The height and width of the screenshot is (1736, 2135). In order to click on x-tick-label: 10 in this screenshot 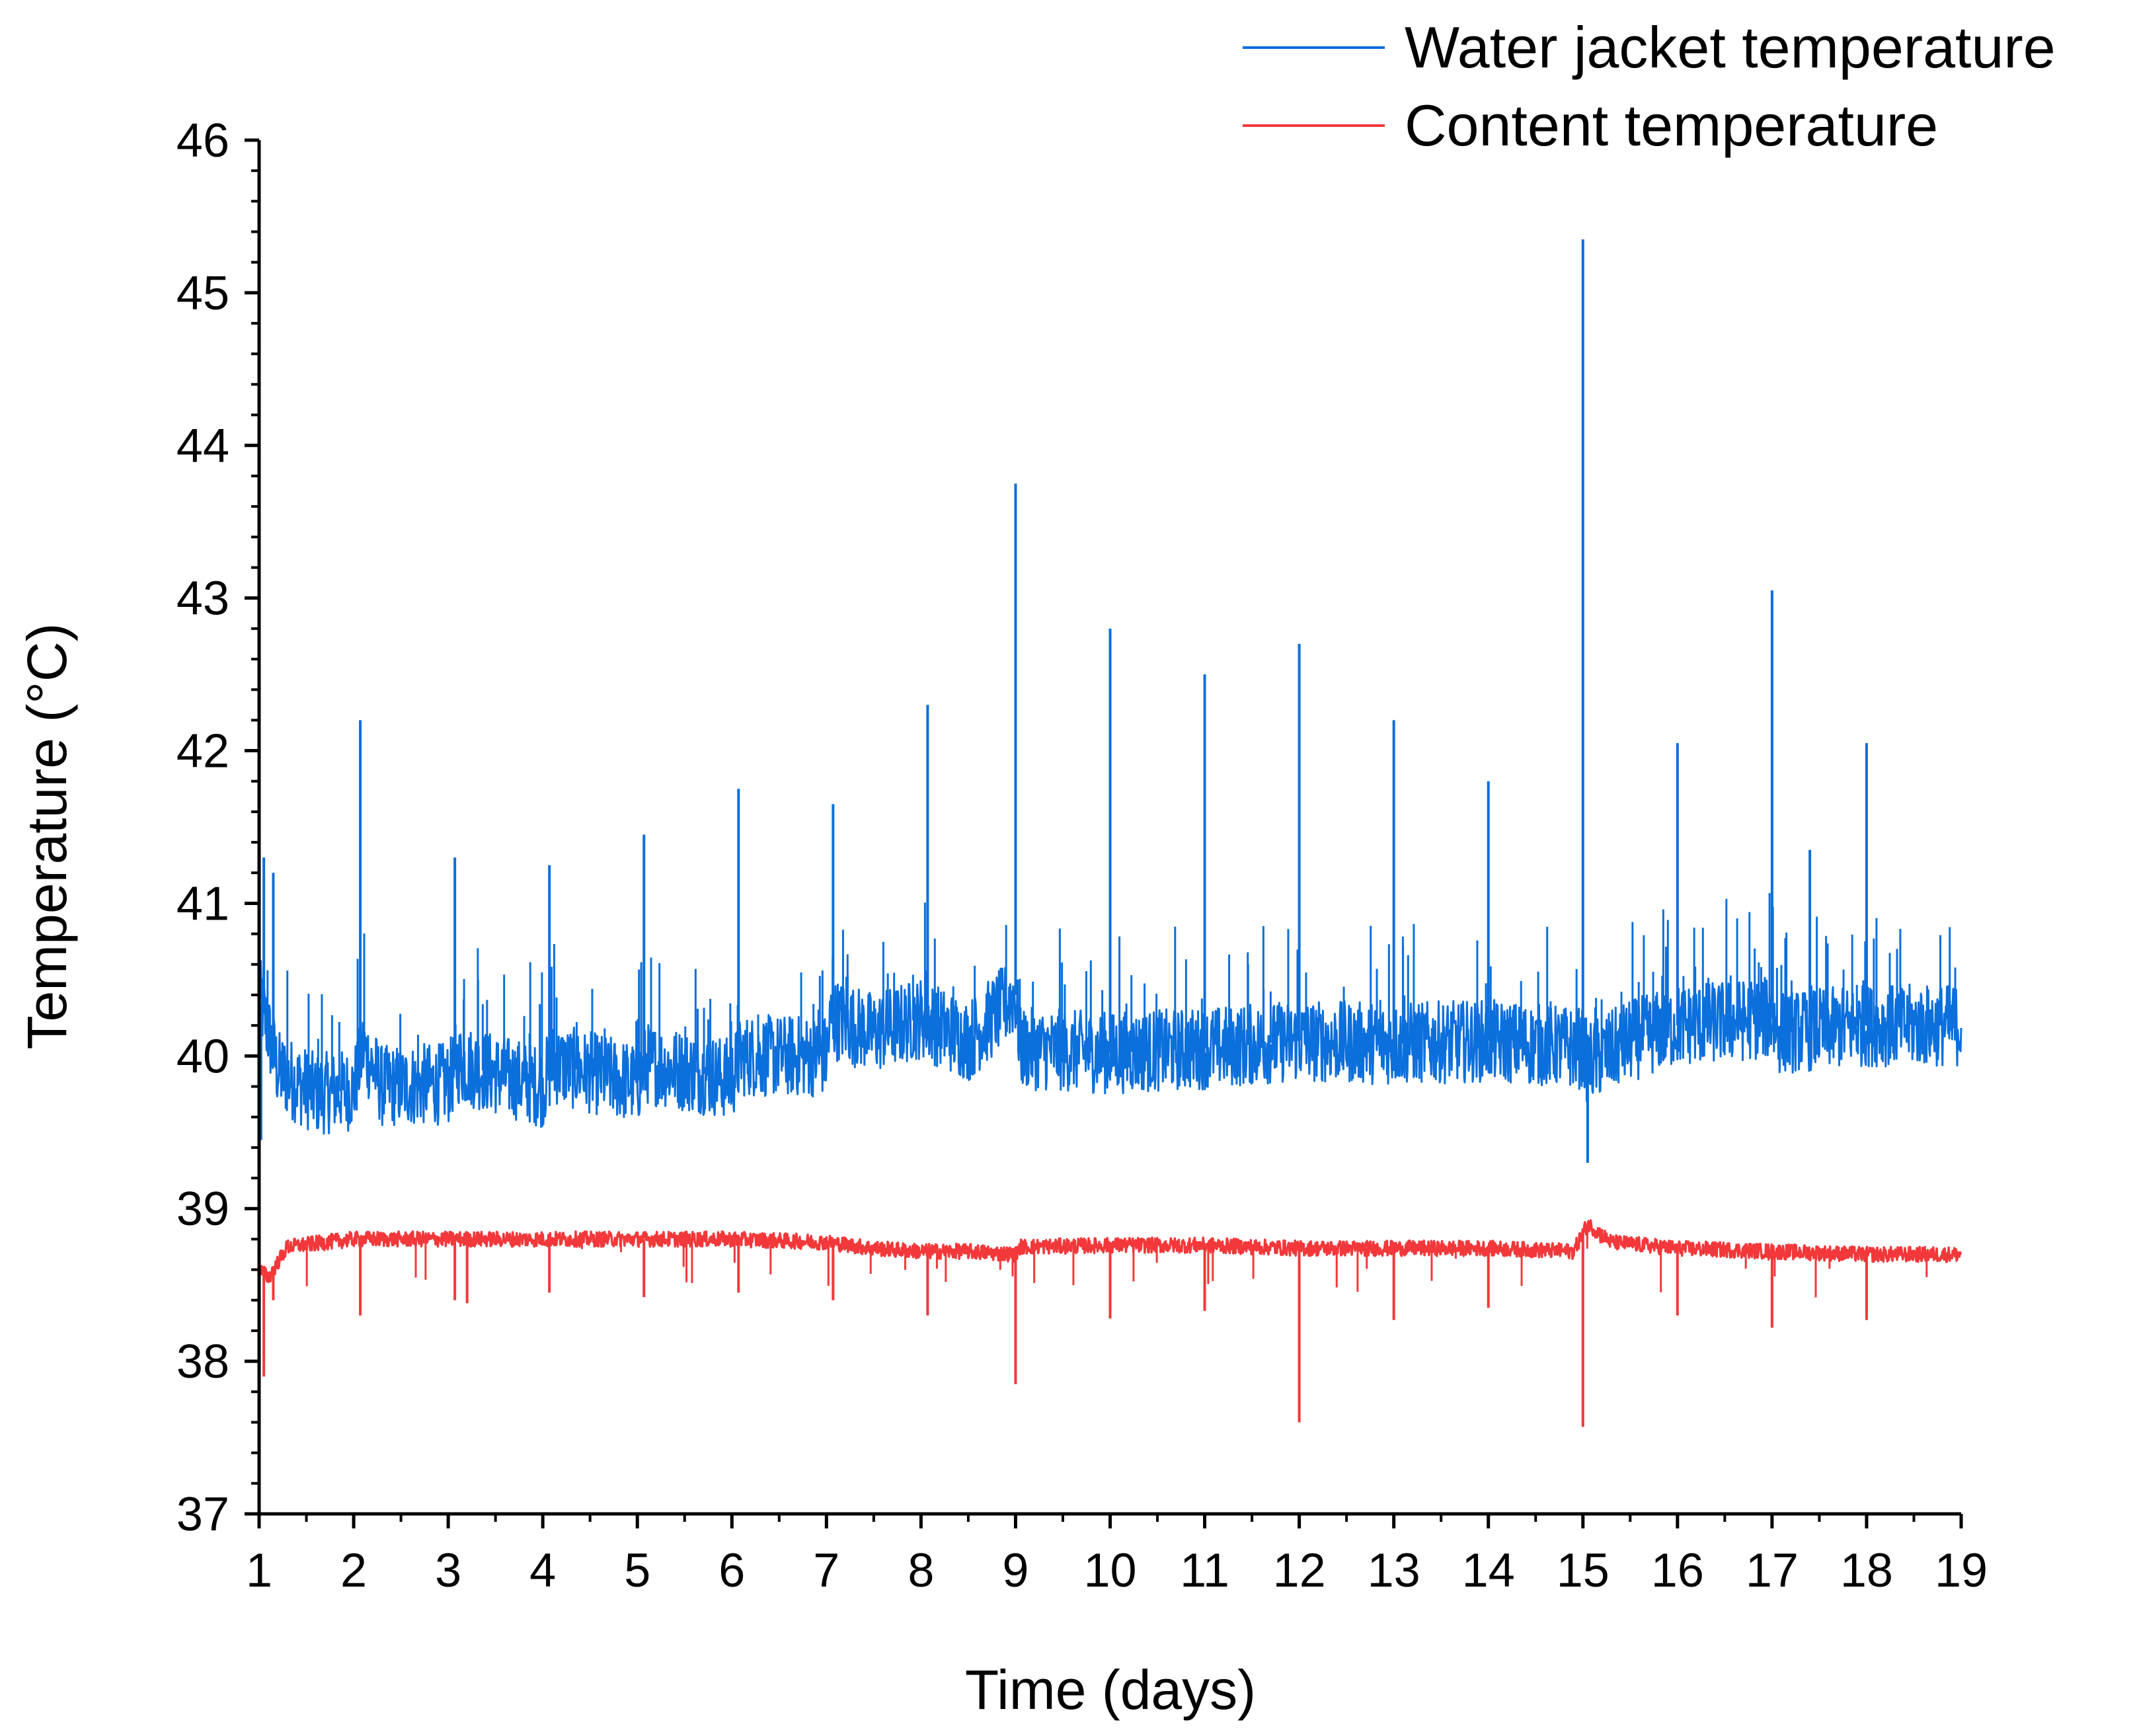, I will do `click(1109, 1571)`.